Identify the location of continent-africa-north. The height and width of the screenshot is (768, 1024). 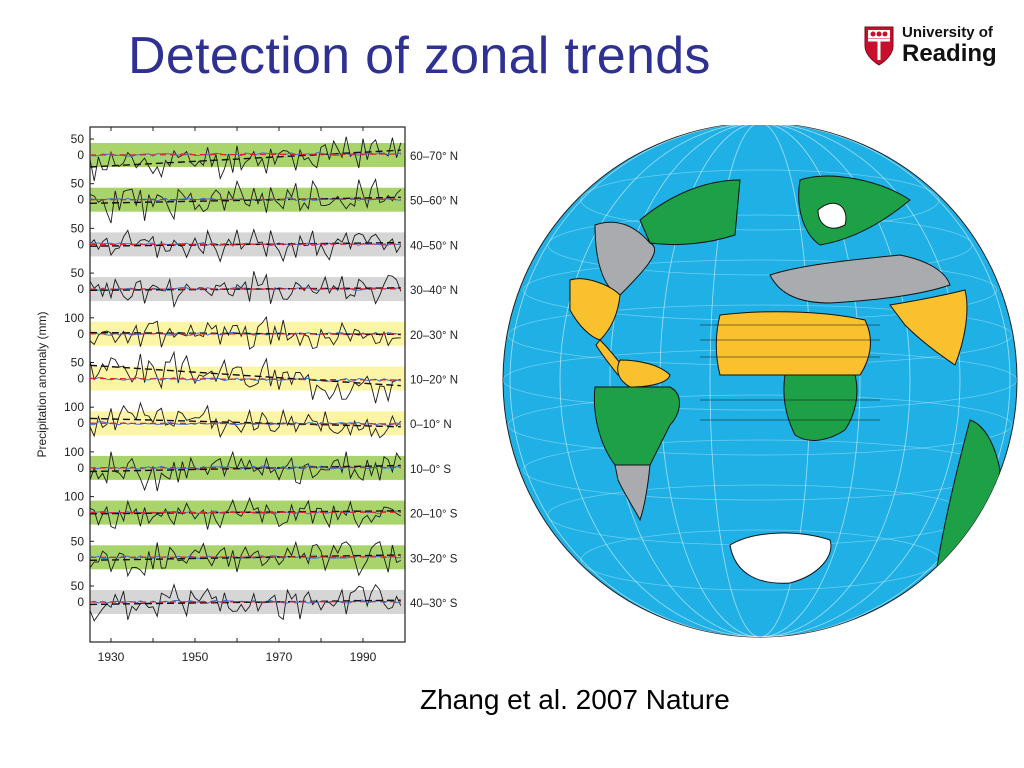
(793, 343).